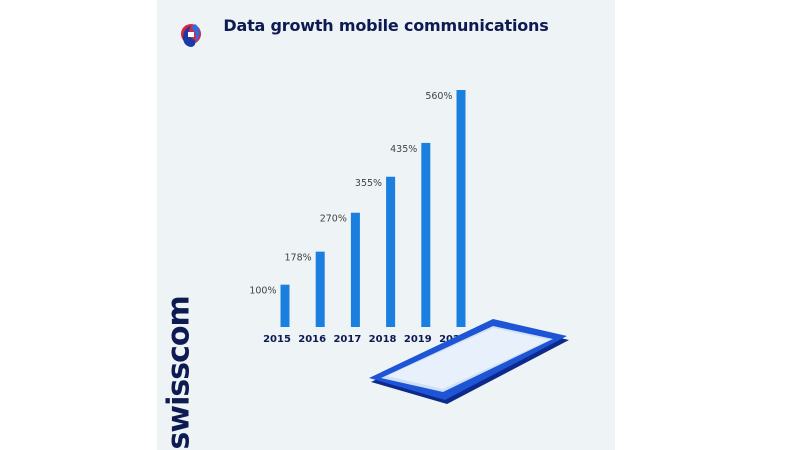 Image resolution: width=800 pixels, height=450 pixels. I want to click on brand-wordmark: swisscom, so click(179, 373).